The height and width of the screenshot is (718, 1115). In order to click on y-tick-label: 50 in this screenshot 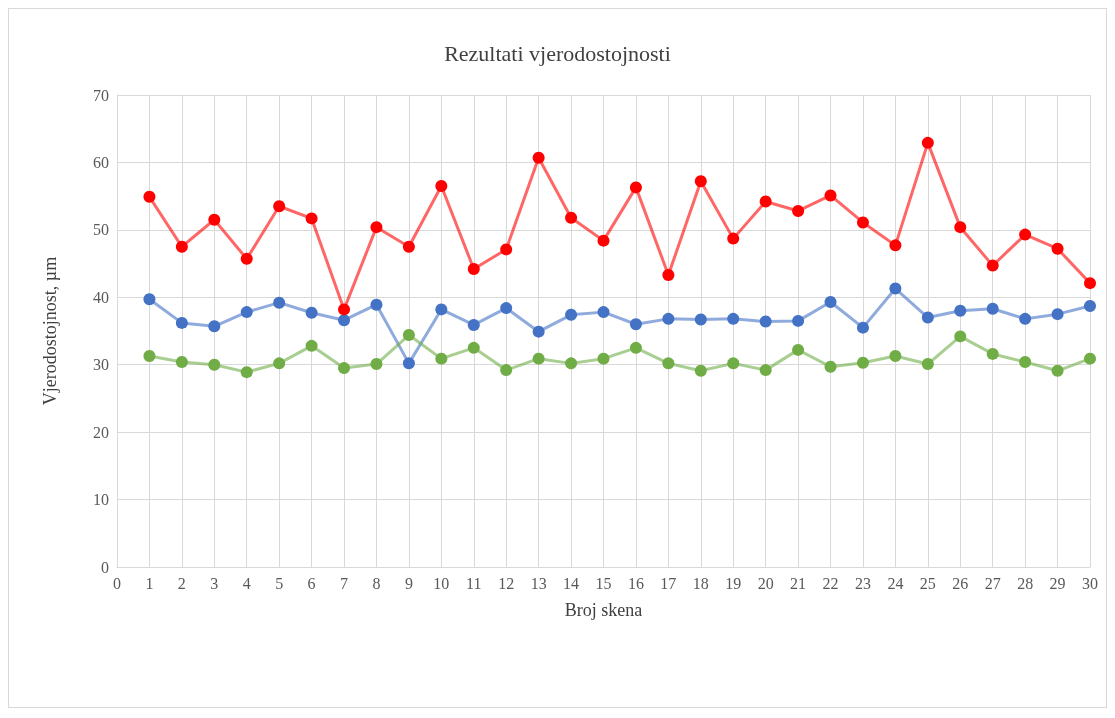, I will do `click(101, 230)`.